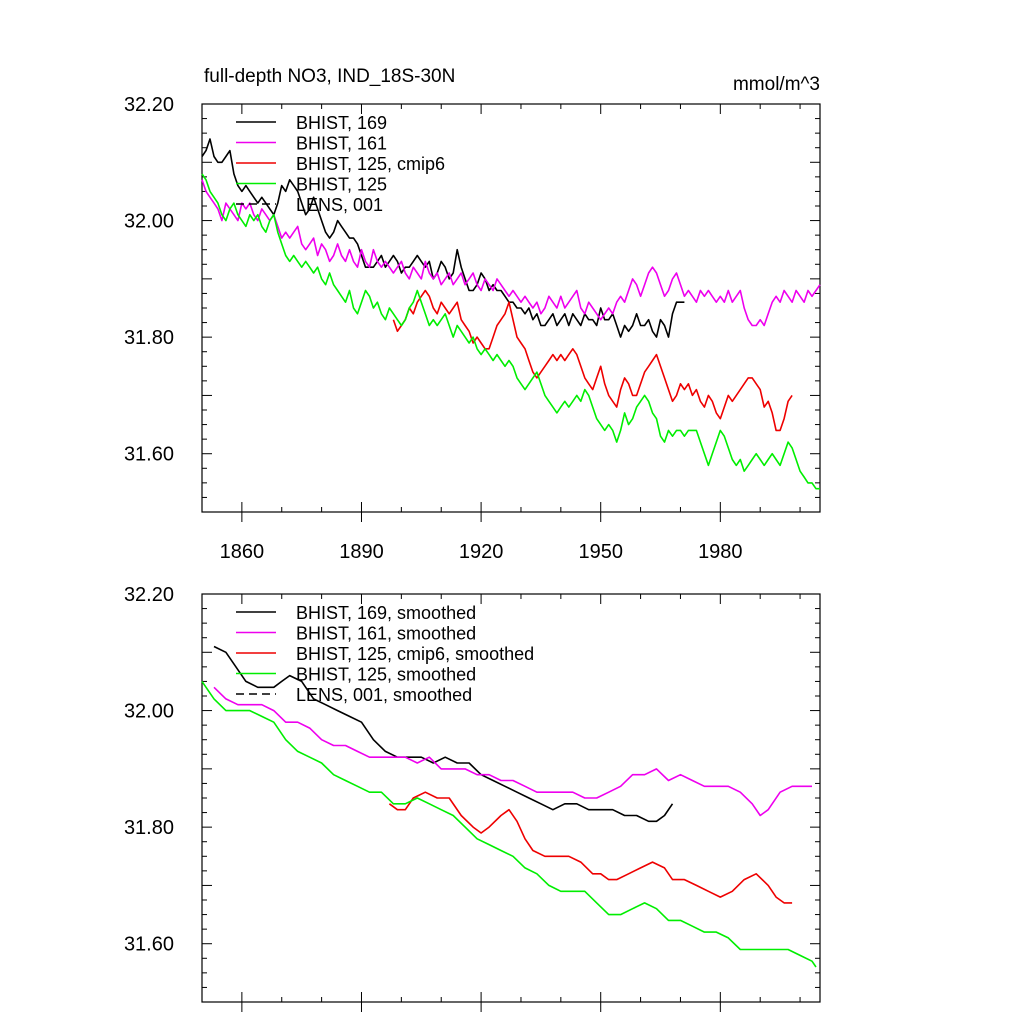 This screenshot has height=1024, width=1024. What do you see at coordinates (339, 205) in the screenshot?
I see `legend-label: LENS, 001` at bounding box center [339, 205].